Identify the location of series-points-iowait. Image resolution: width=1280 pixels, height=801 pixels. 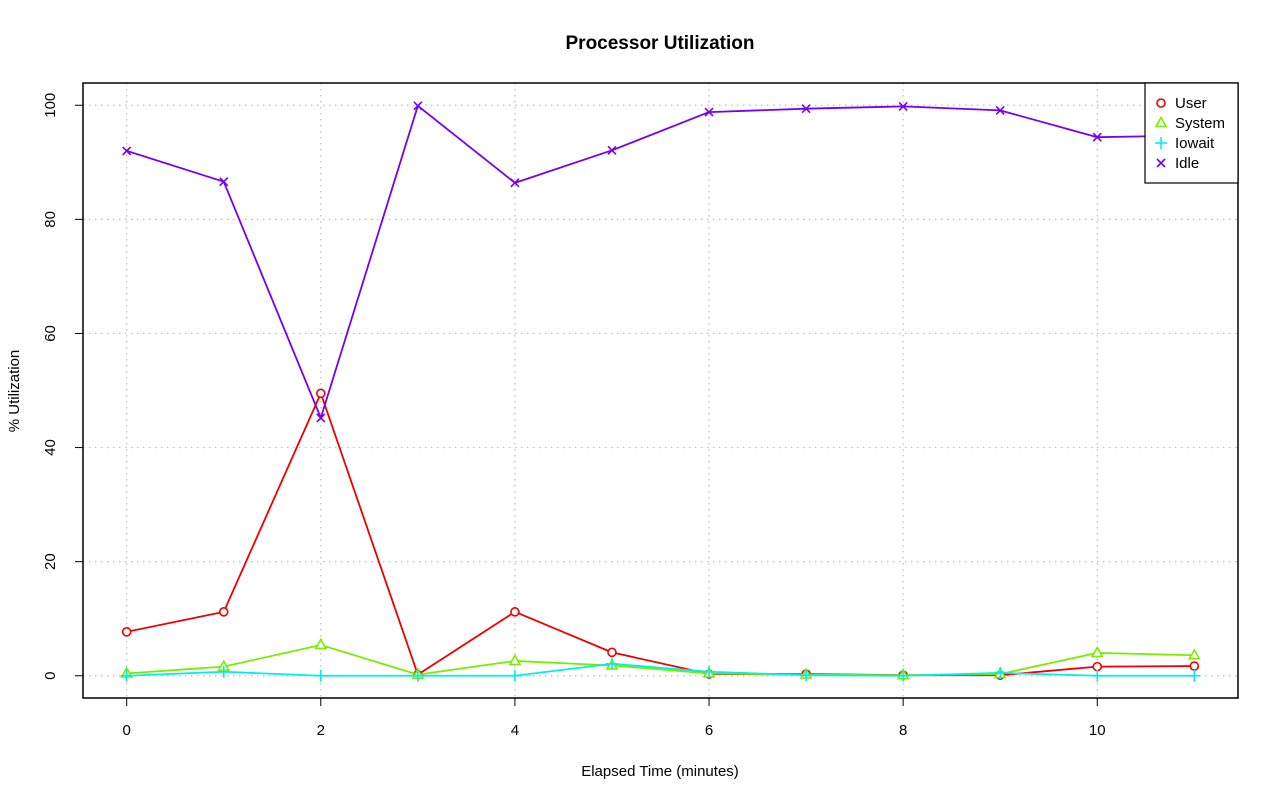
(660, 669).